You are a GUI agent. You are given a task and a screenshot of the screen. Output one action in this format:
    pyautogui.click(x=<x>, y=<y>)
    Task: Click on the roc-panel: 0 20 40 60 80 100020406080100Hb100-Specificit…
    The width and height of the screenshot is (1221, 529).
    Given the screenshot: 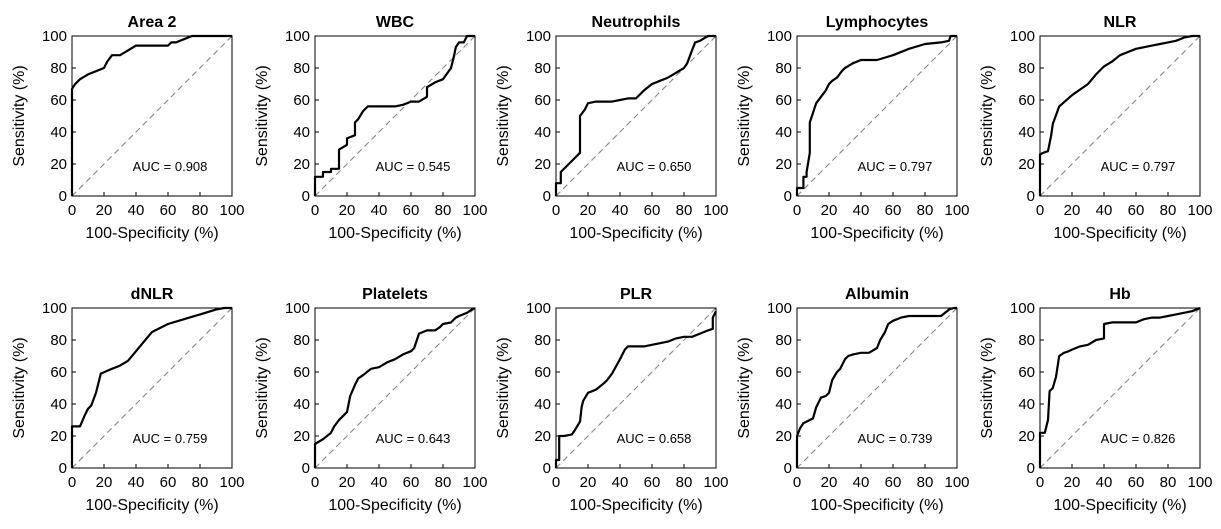 What is the action you would take?
    pyautogui.click(x=1096, y=400)
    